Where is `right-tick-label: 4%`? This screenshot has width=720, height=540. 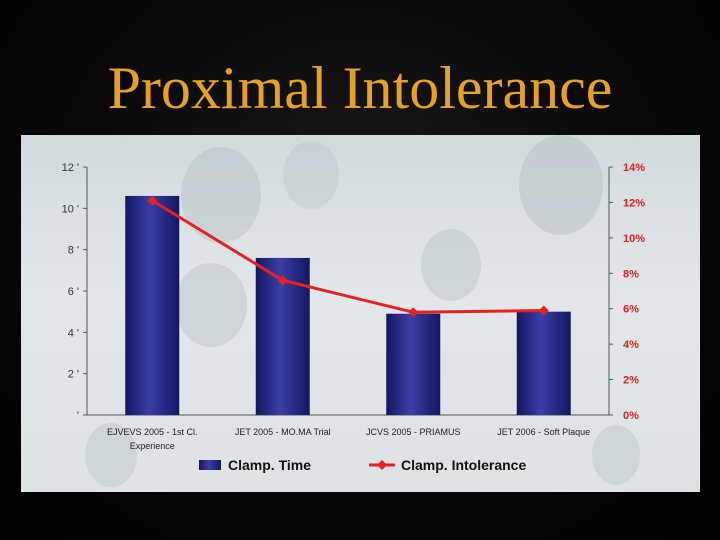
right-tick-label: 4% is located at coordinates (631, 345).